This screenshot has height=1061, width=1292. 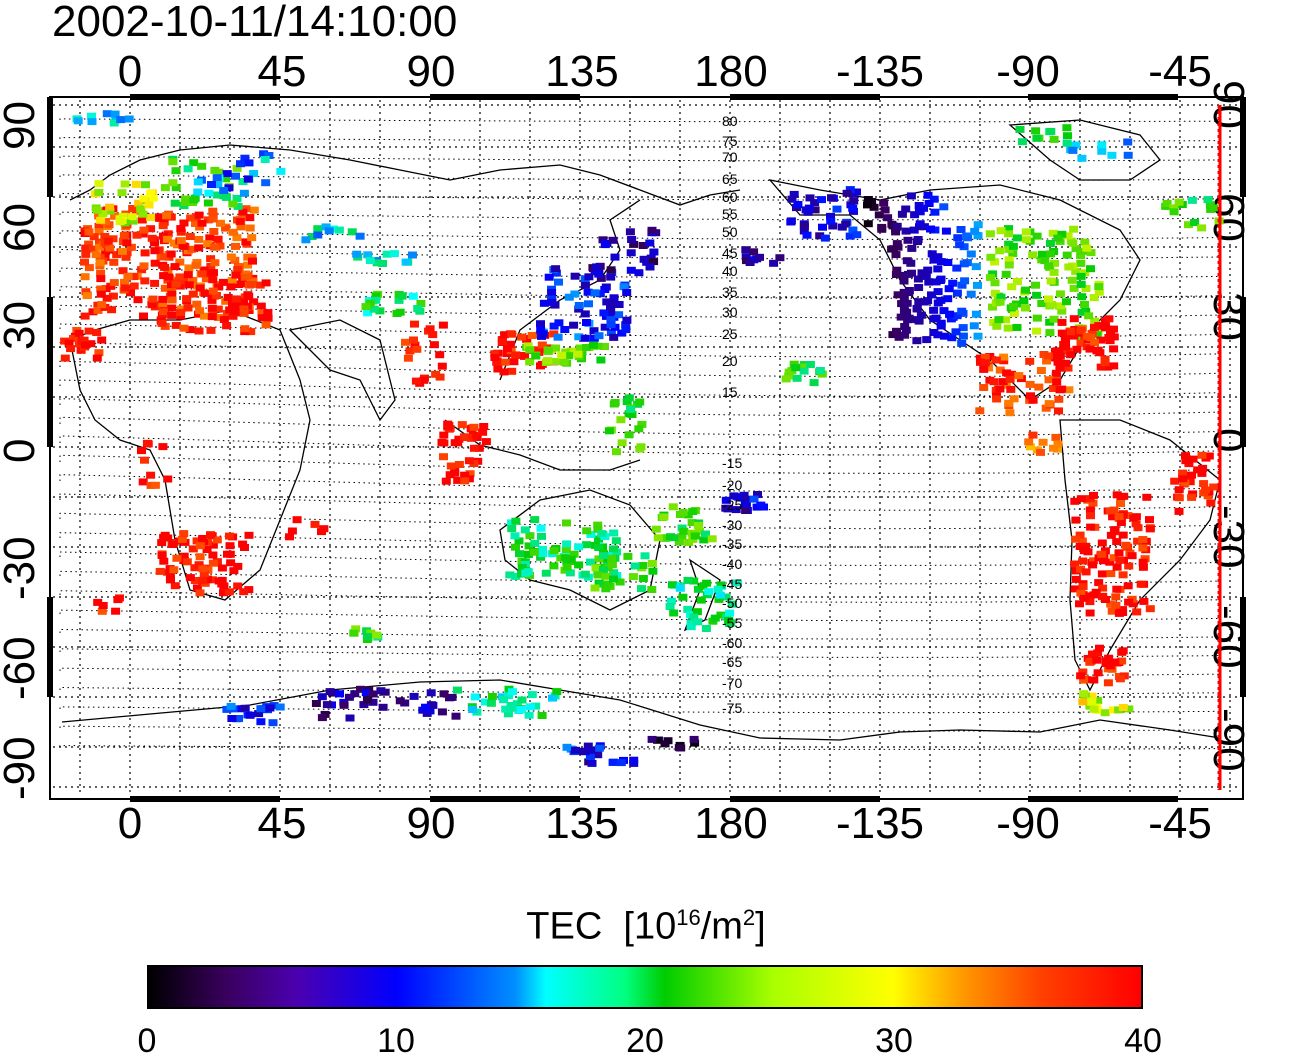 What do you see at coordinates (130, 823) in the screenshot?
I see `bottom-lon-tick-0: 0` at bounding box center [130, 823].